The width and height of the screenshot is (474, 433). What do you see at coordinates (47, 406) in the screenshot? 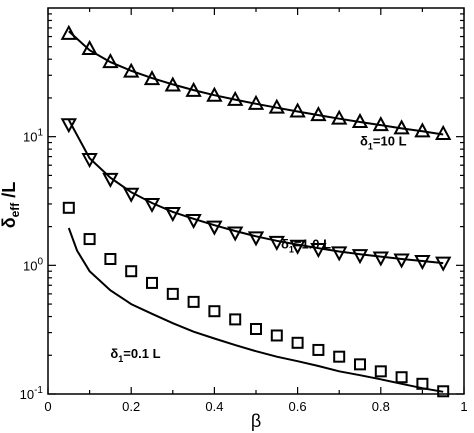
I see `x-tick-label: 0` at bounding box center [47, 406].